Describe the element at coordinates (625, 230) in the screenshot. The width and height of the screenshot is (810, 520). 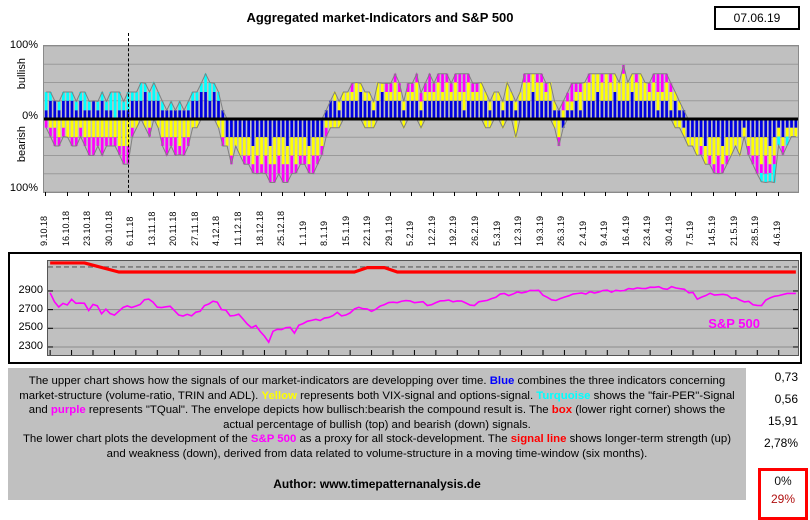
I see `x-tick-label: 16.4.19` at that location.